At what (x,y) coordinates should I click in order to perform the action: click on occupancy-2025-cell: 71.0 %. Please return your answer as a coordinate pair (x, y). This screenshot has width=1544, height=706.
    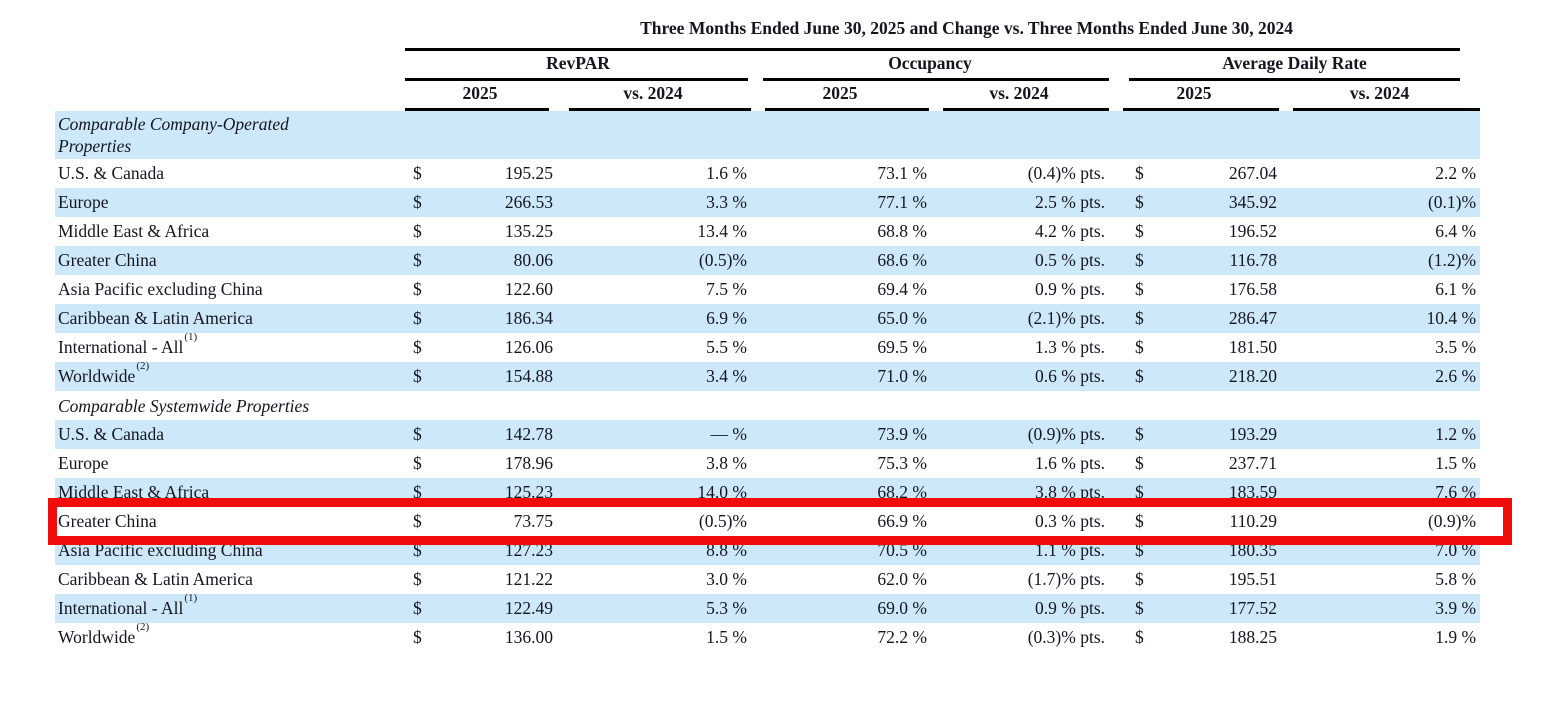
    Looking at the image, I should click on (902, 376).